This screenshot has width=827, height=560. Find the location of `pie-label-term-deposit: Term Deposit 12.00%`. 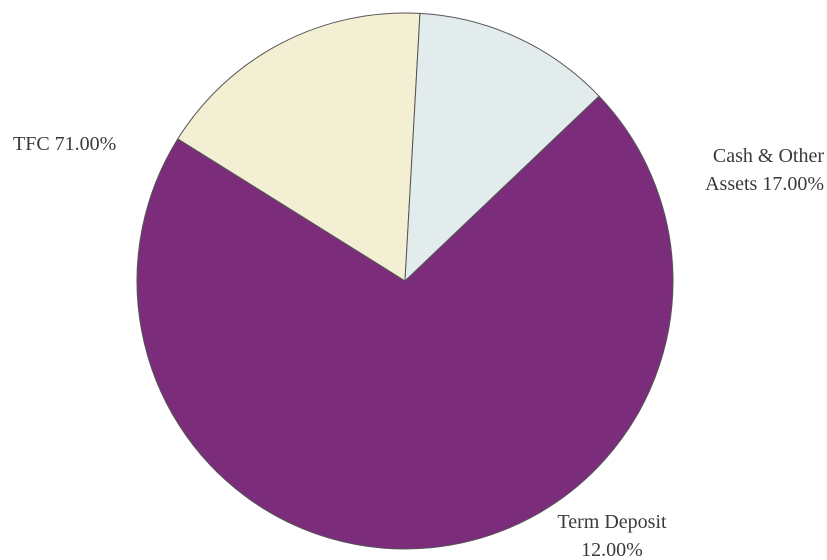

pie-label-term-deposit: Term Deposit 12.00% is located at coordinates (612, 535).